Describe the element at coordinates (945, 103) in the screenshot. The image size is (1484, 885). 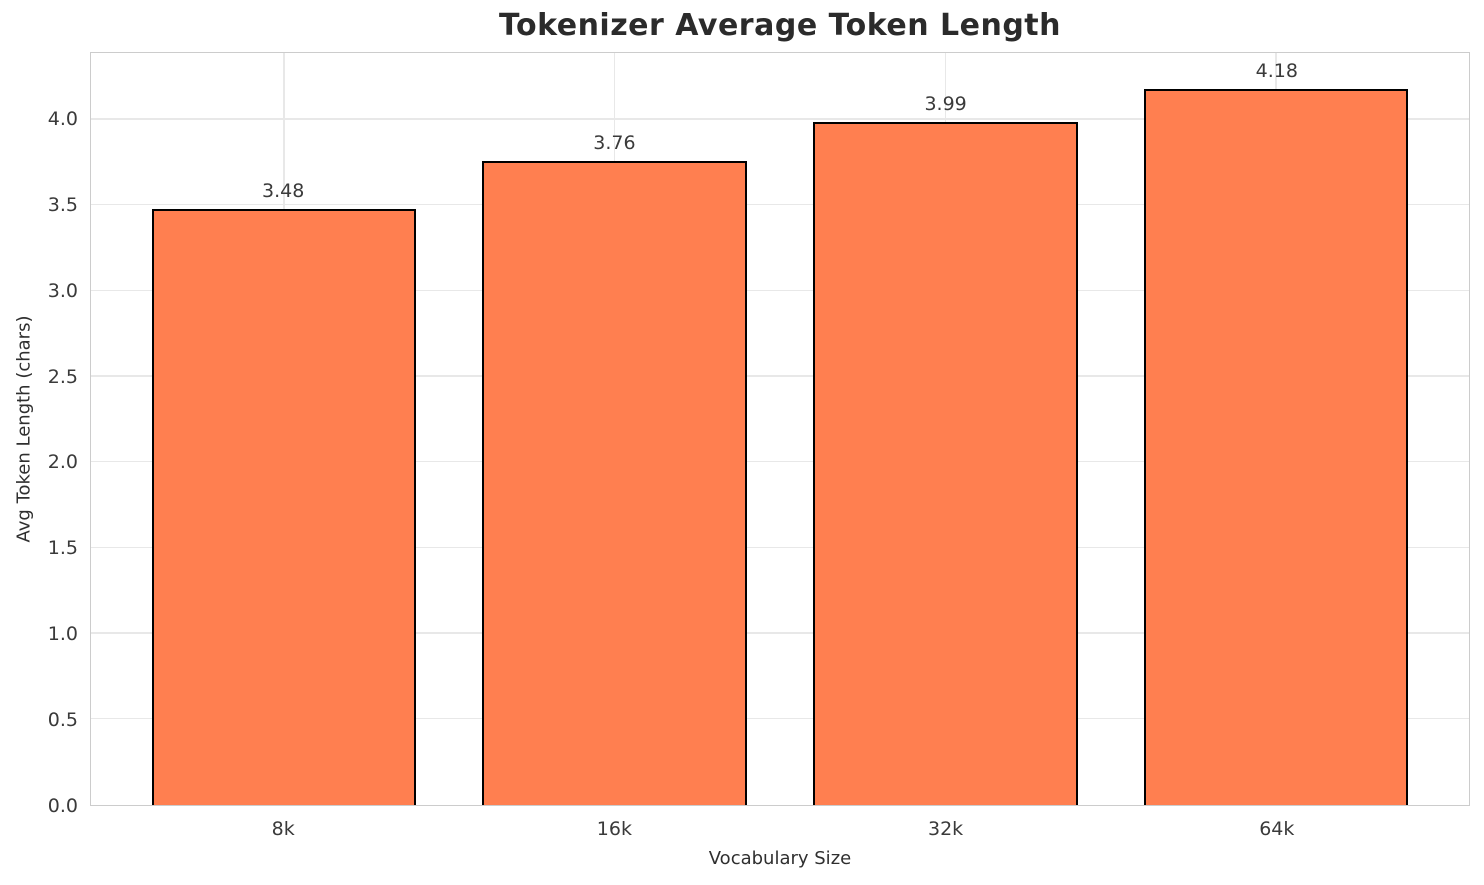
I see `bar-value-label-32k: 3.99` at that location.